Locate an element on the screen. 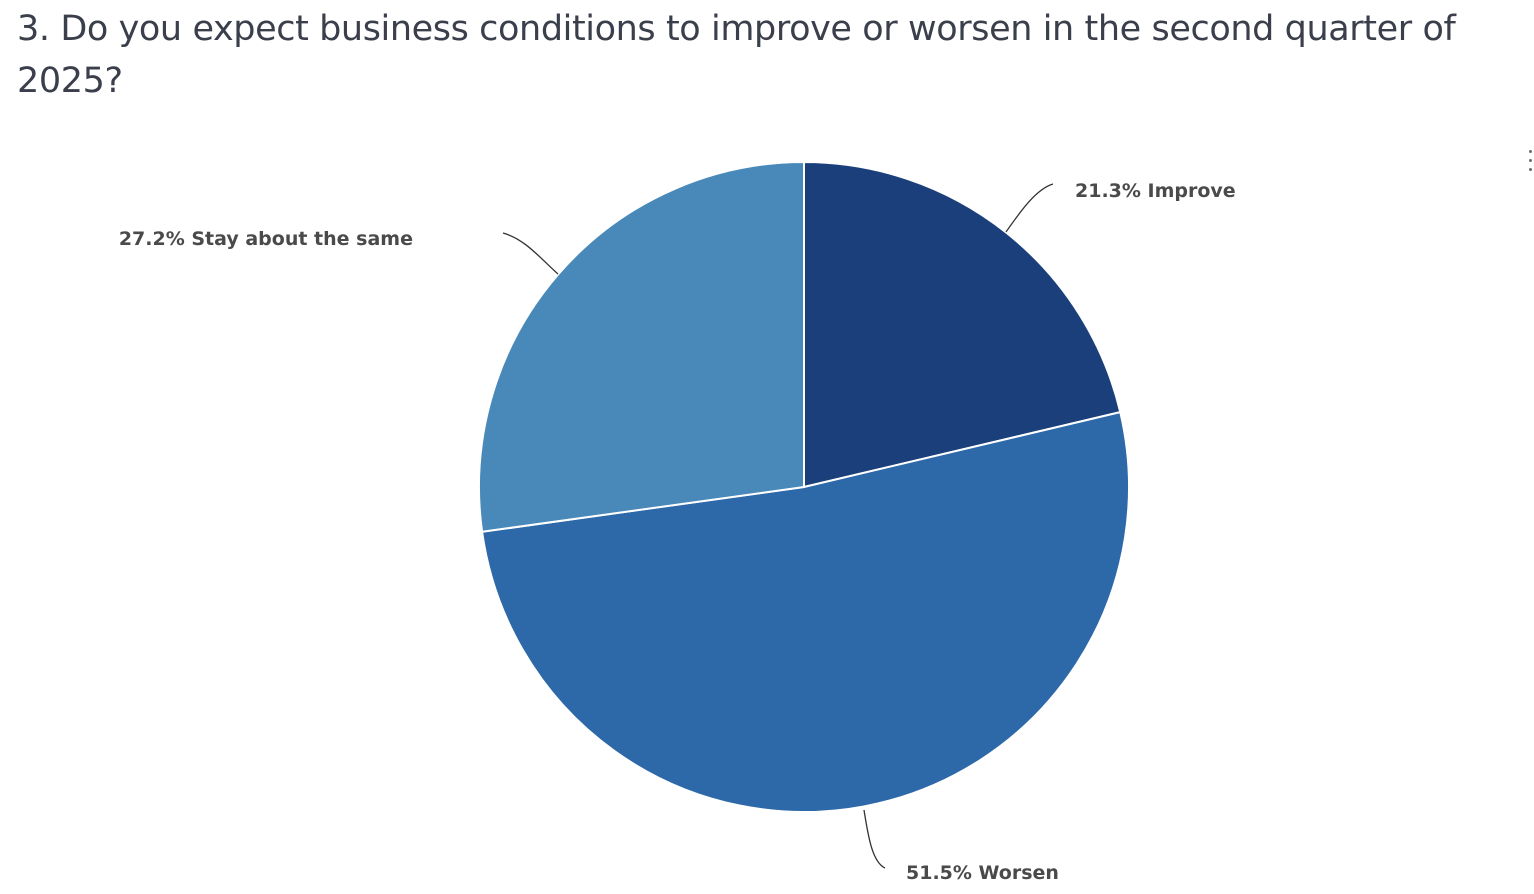 This screenshot has height=894, width=1534. pie-slice-improve is located at coordinates (962, 324).